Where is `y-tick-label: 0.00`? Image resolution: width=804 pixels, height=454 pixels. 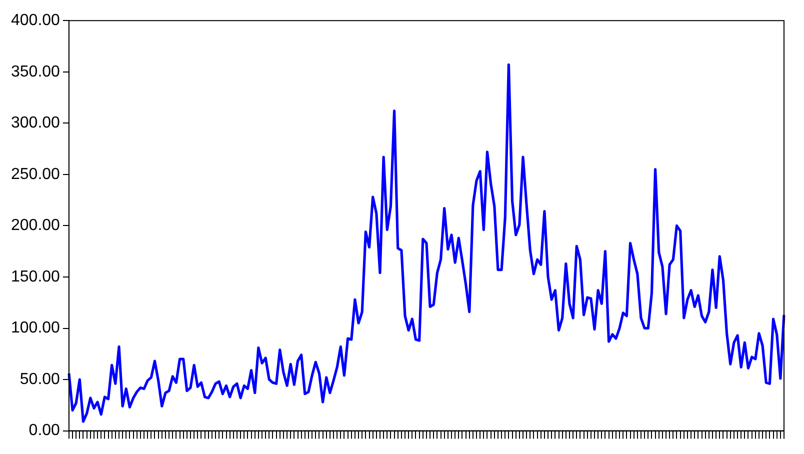
y-tick-label: 0.00 is located at coordinates (44, 431).